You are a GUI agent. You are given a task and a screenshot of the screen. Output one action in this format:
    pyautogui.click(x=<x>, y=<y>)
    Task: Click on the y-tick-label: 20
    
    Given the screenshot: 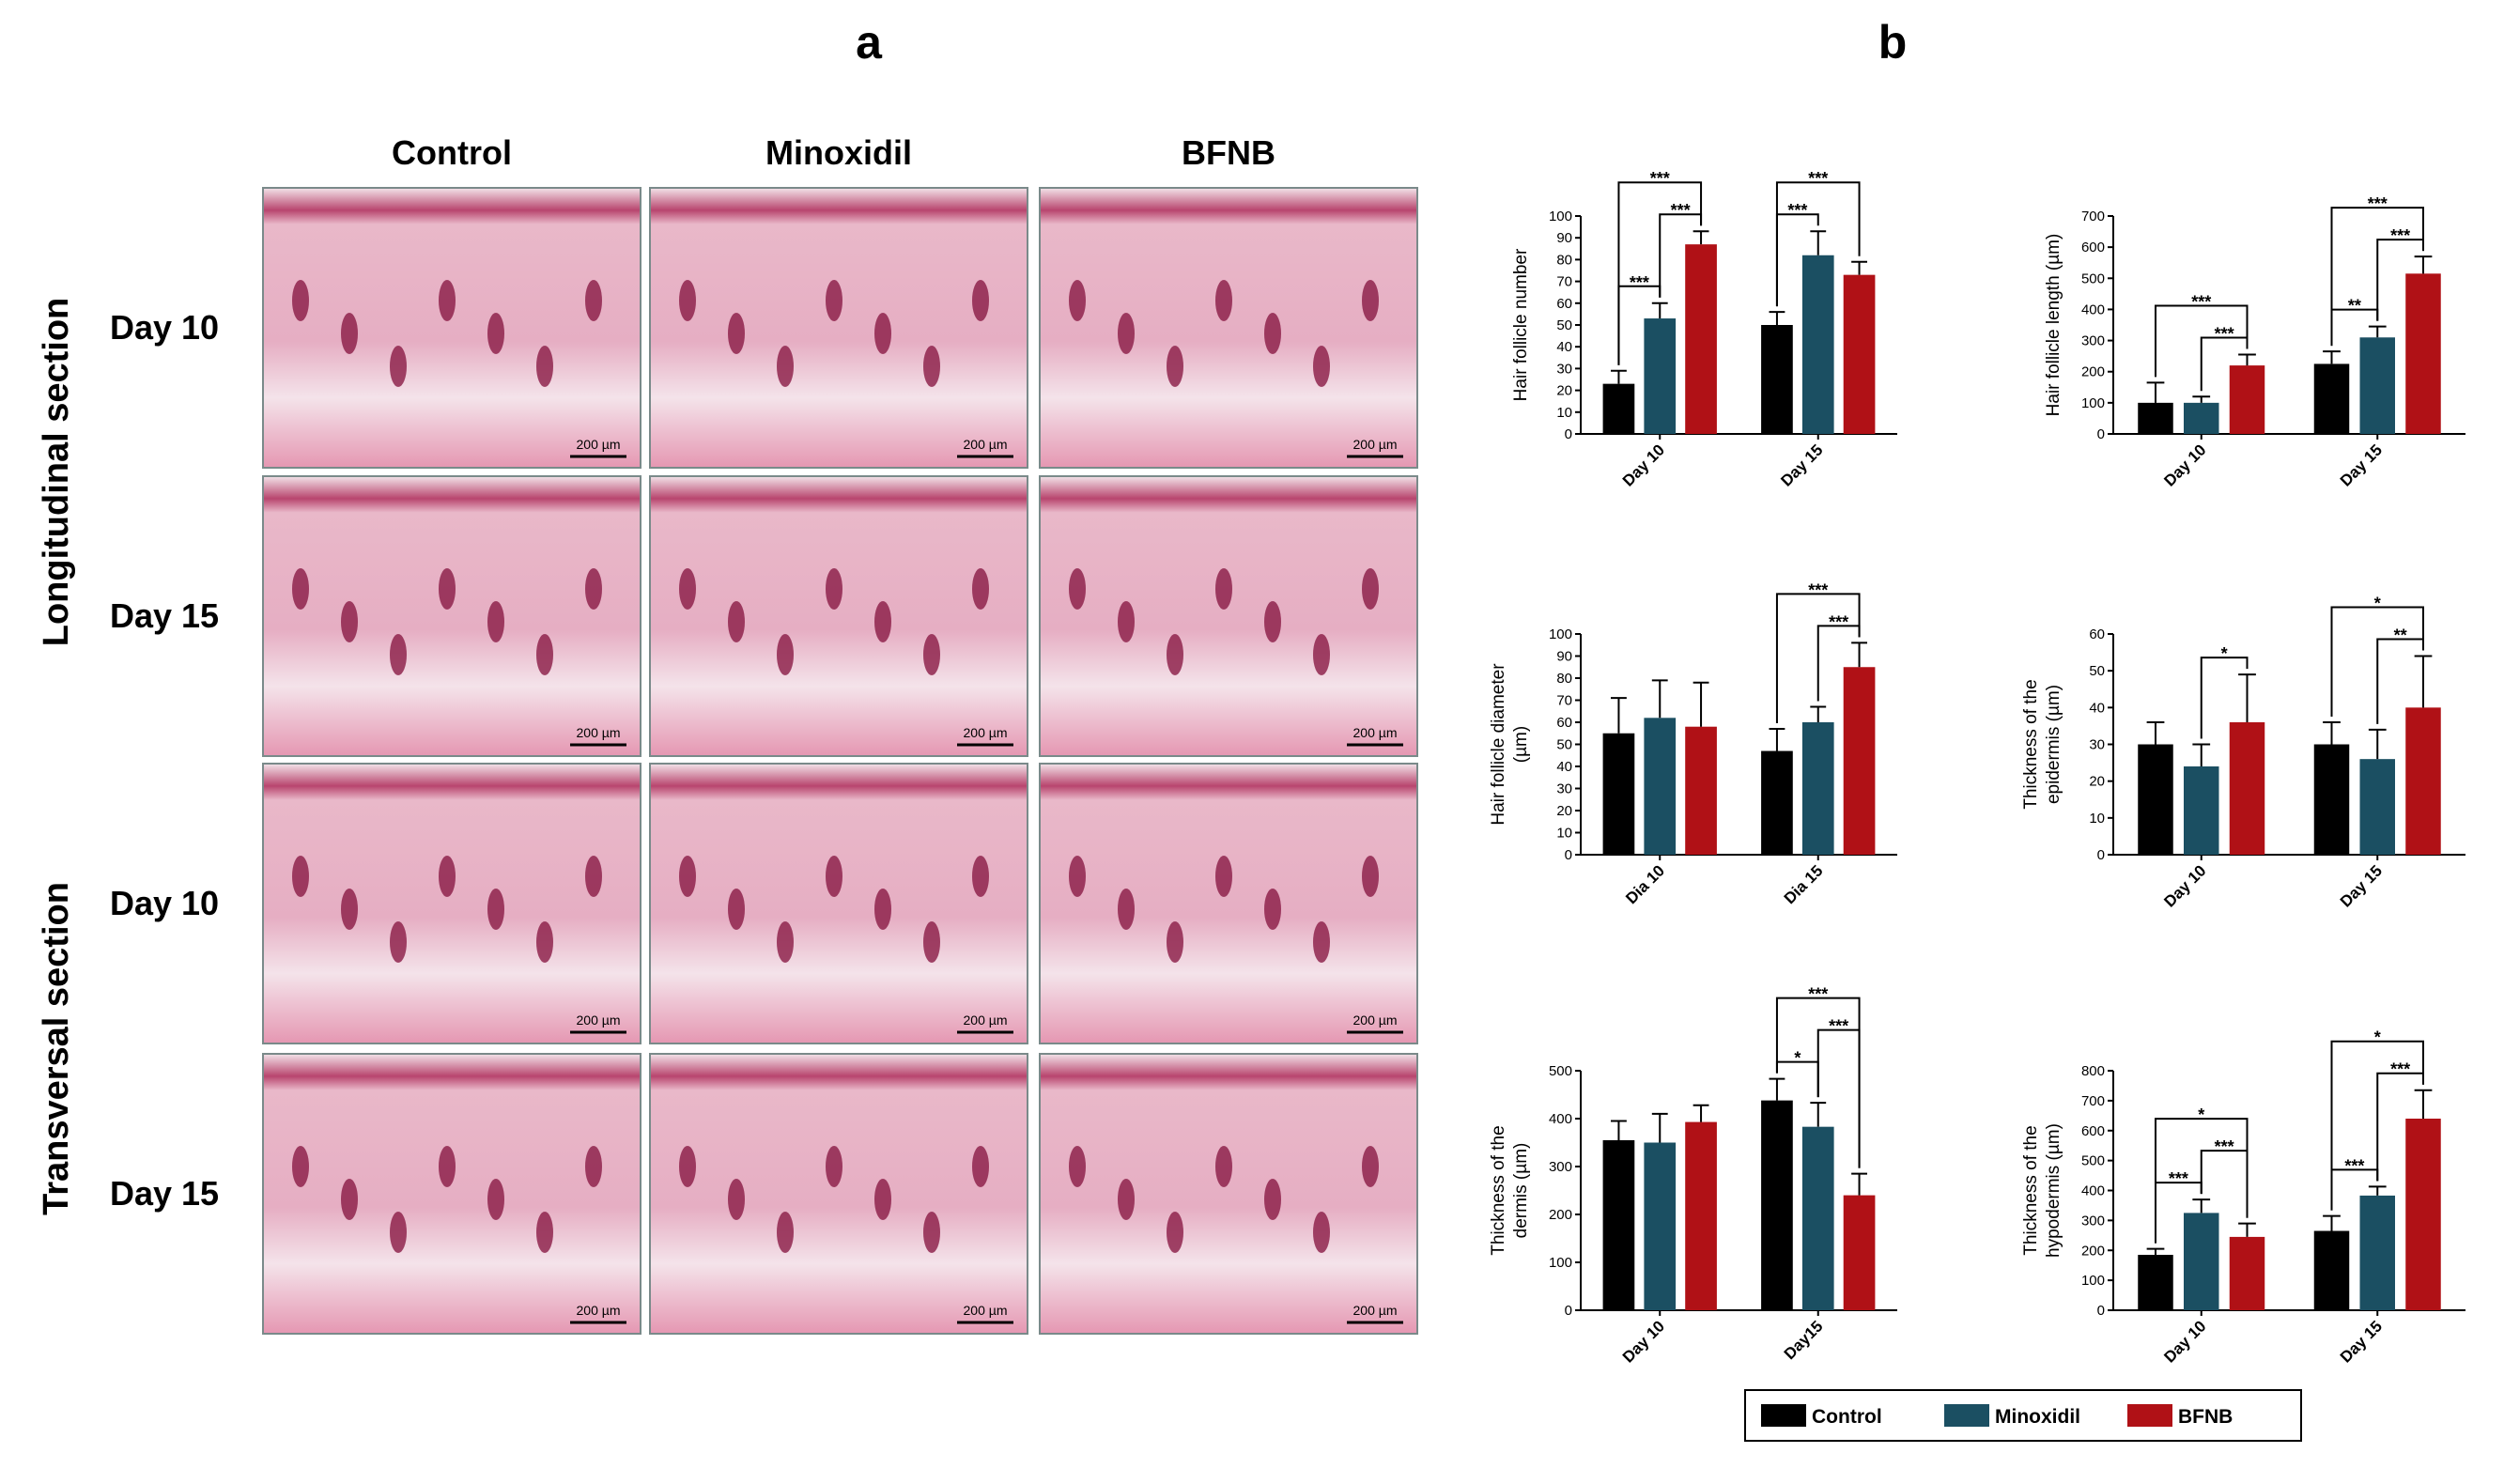 What is the action you would take?
    pyautogui.click(x=1564, y=391)
    